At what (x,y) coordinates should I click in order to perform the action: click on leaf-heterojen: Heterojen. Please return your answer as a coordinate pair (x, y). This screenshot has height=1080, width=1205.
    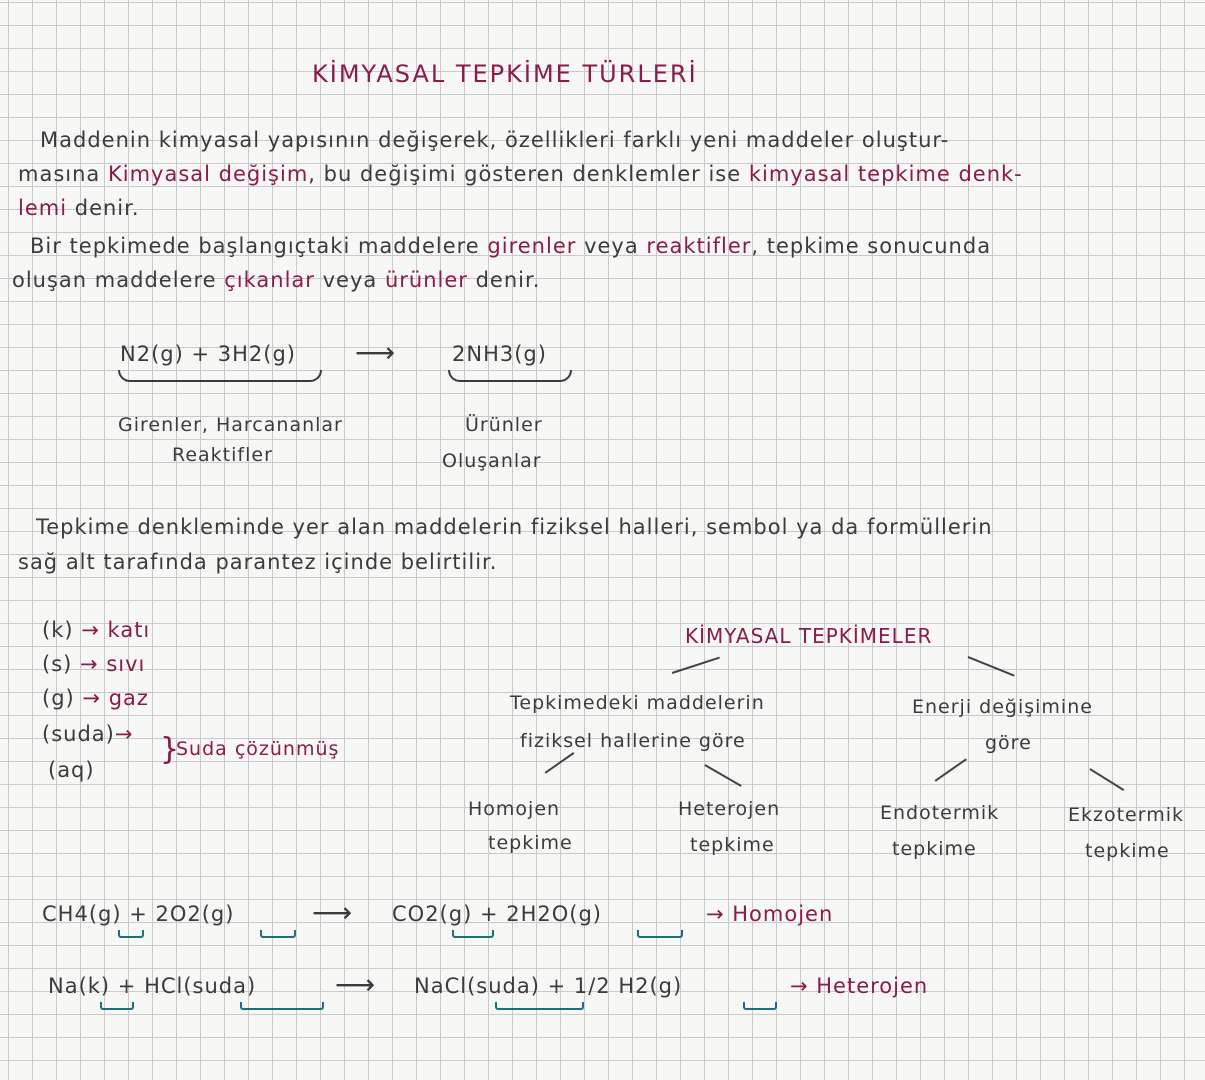
    Looking at the image, I should click on (729, 809).